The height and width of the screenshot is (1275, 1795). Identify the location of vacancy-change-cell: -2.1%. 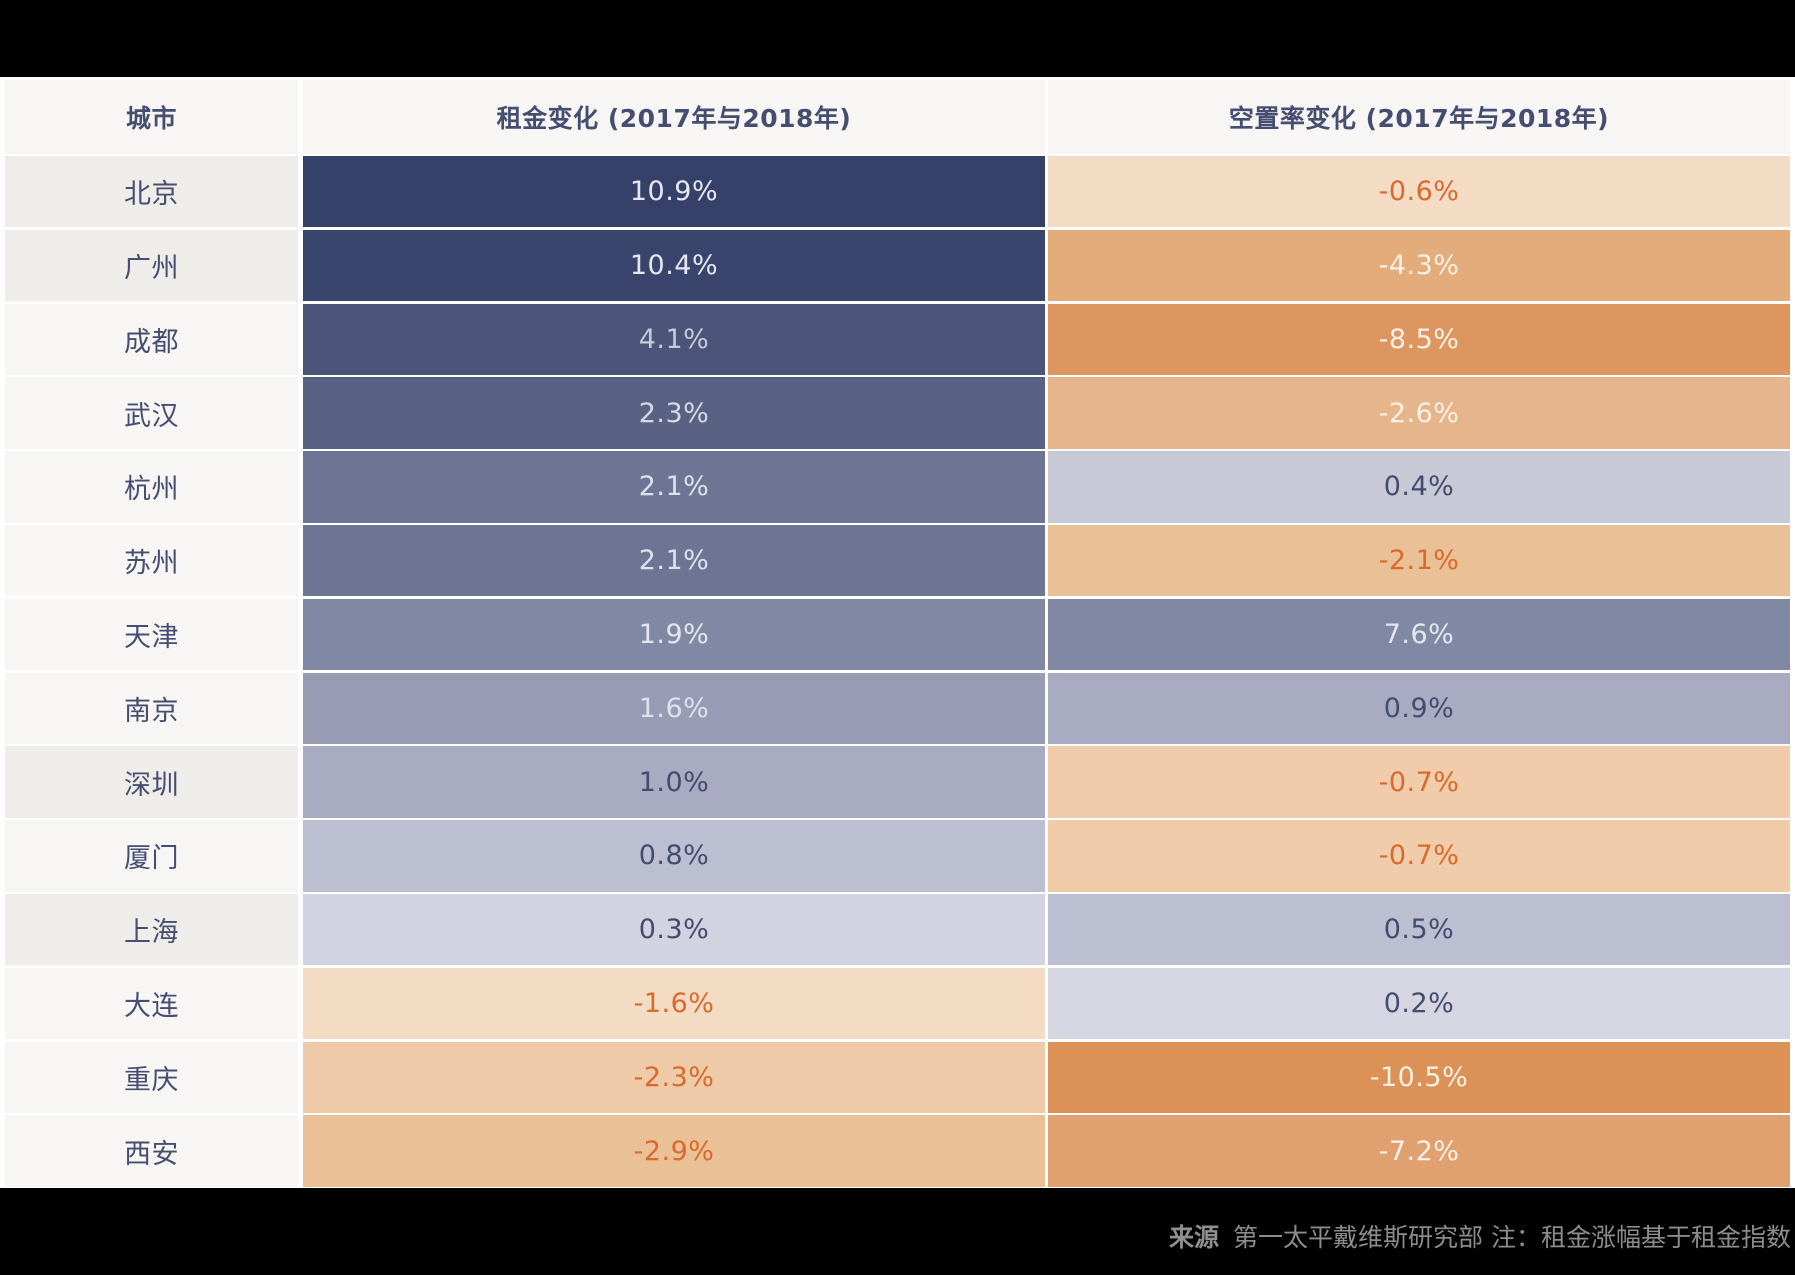
(1419, 561).